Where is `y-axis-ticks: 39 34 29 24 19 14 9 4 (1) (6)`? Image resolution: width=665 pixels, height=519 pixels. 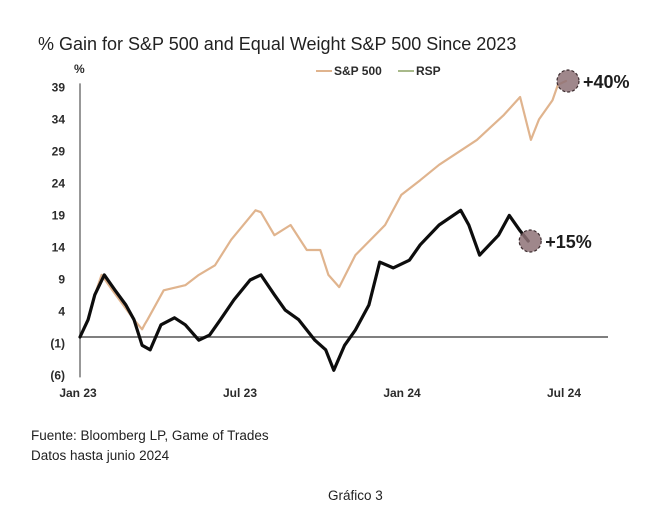 y-axis-ticks: 39 34 29 24 19 14 9 4 (1) (6) is located at coordinates (57, 231).